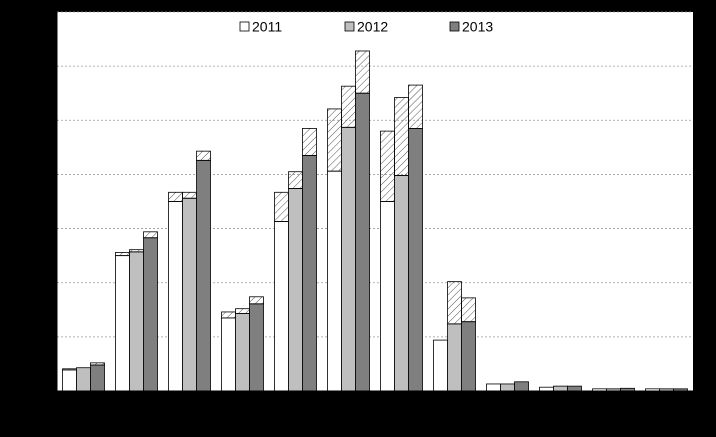  I want to click on y-tick-label: 2, so click(43, 281).